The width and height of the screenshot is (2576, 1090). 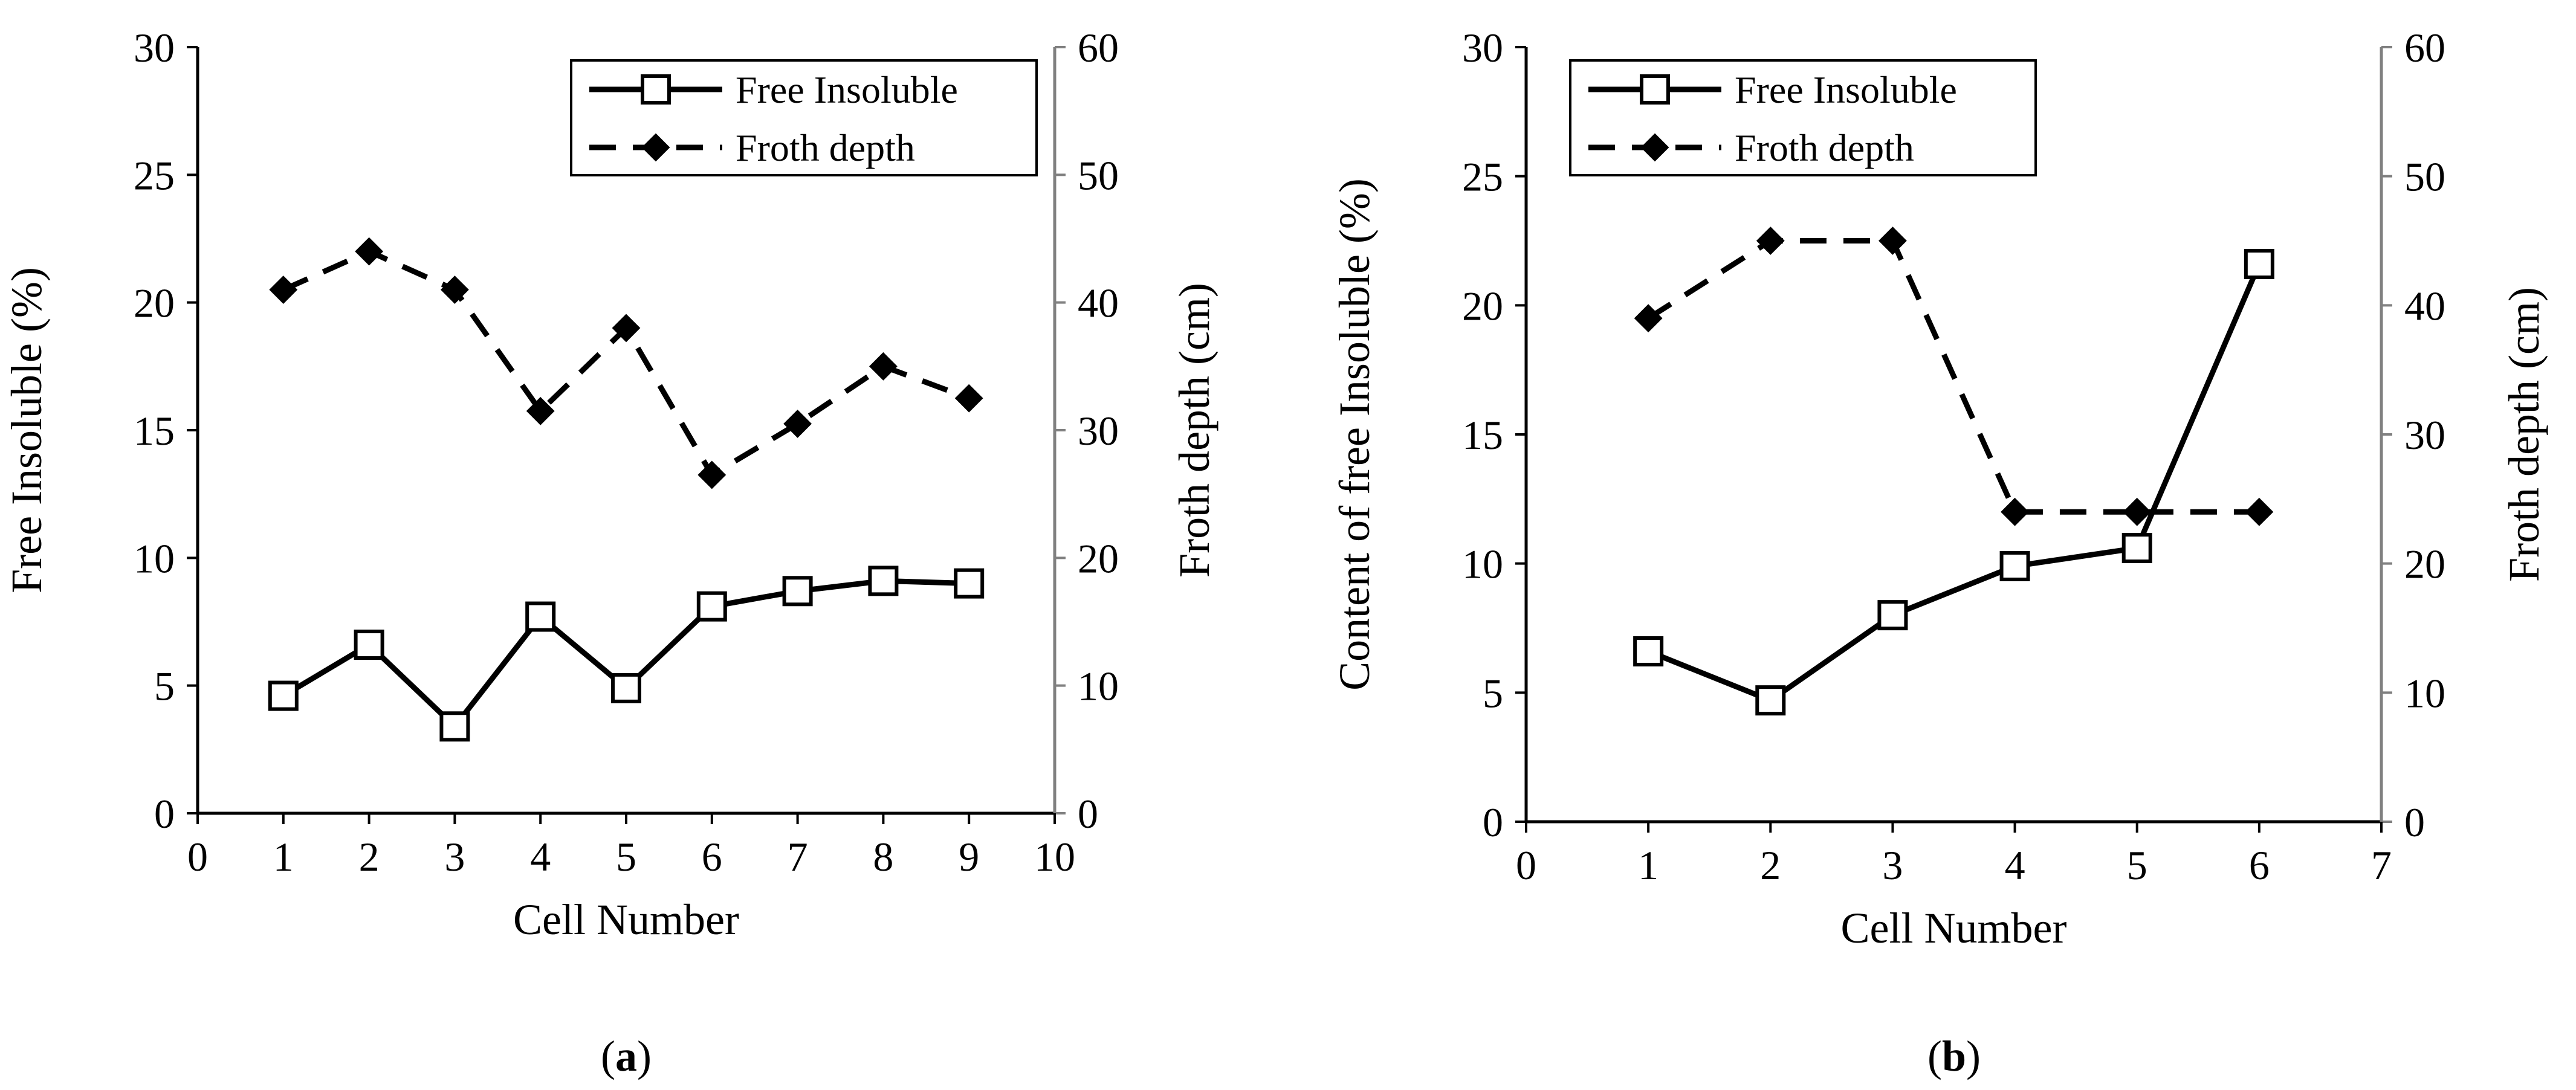 I want to click on x-tick-label: 6, so click(x=712, y=857).